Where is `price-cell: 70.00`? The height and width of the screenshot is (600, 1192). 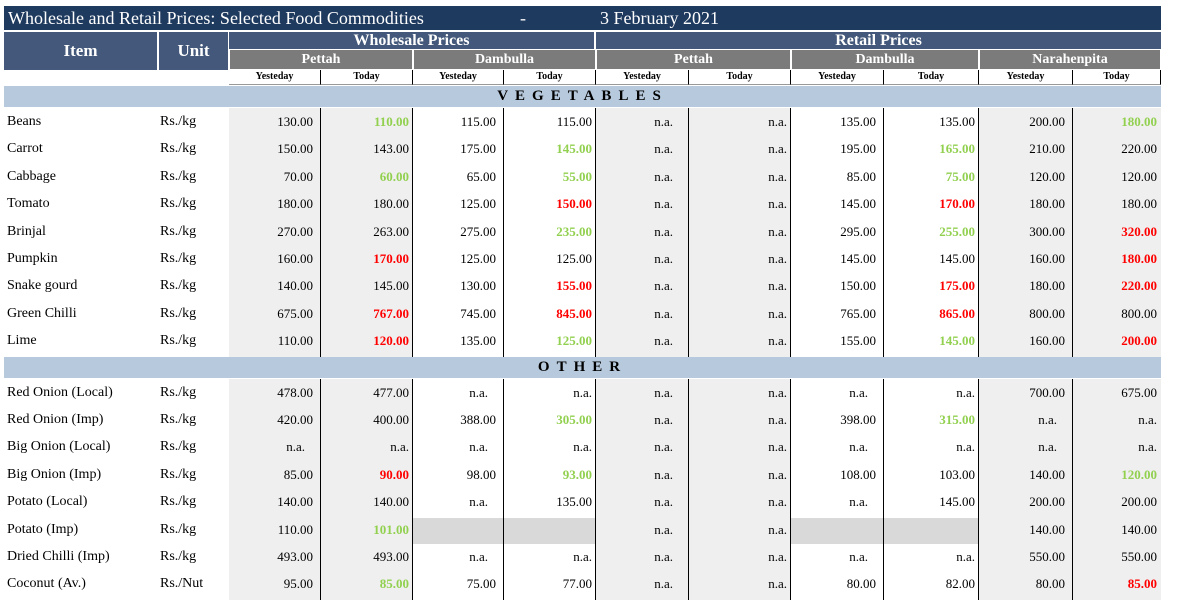 price-cell: 70.00 is located at coordinates (298, 176).